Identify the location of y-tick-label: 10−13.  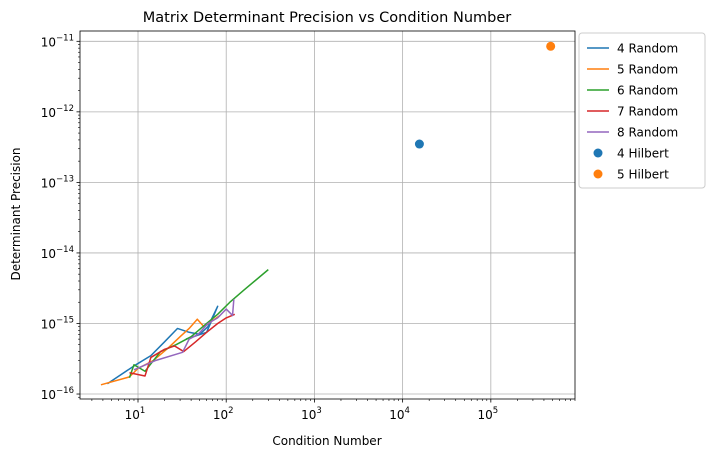
(57, 182).